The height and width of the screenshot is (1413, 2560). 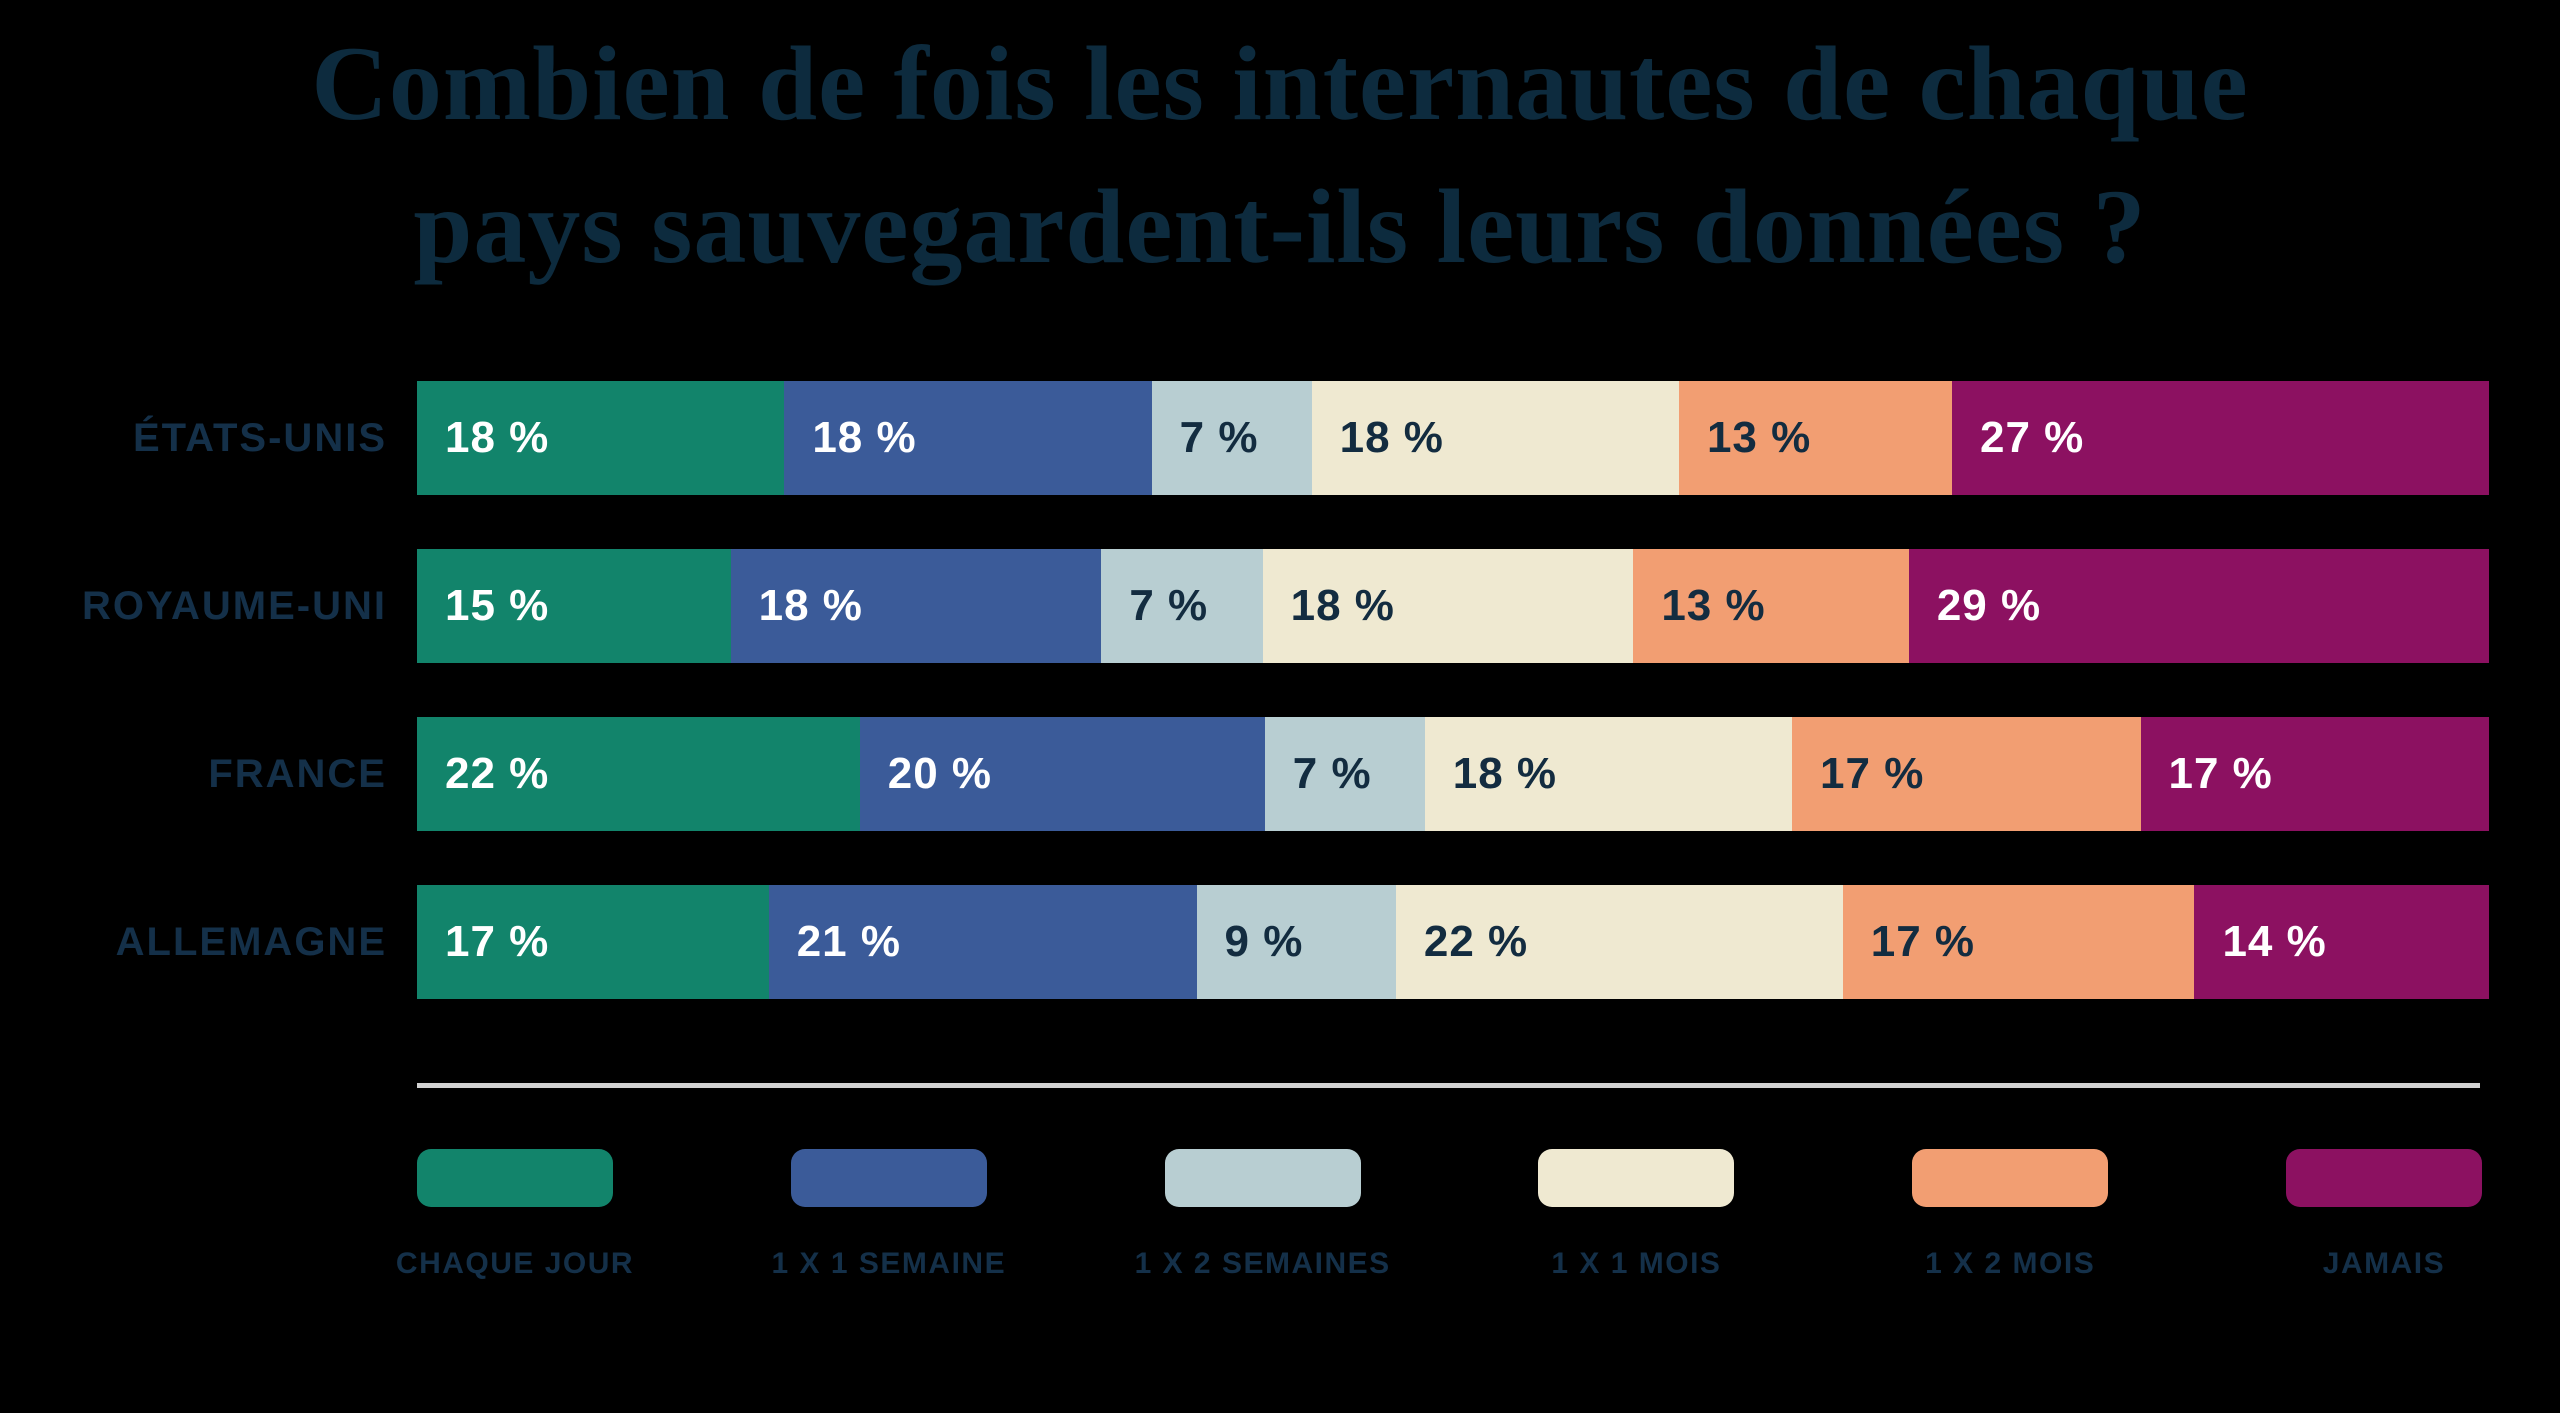 I want to click on stacked-bar: 22 % 20 % 7 % 18 % 17 % 17 %, so click(x=1453, y=774).